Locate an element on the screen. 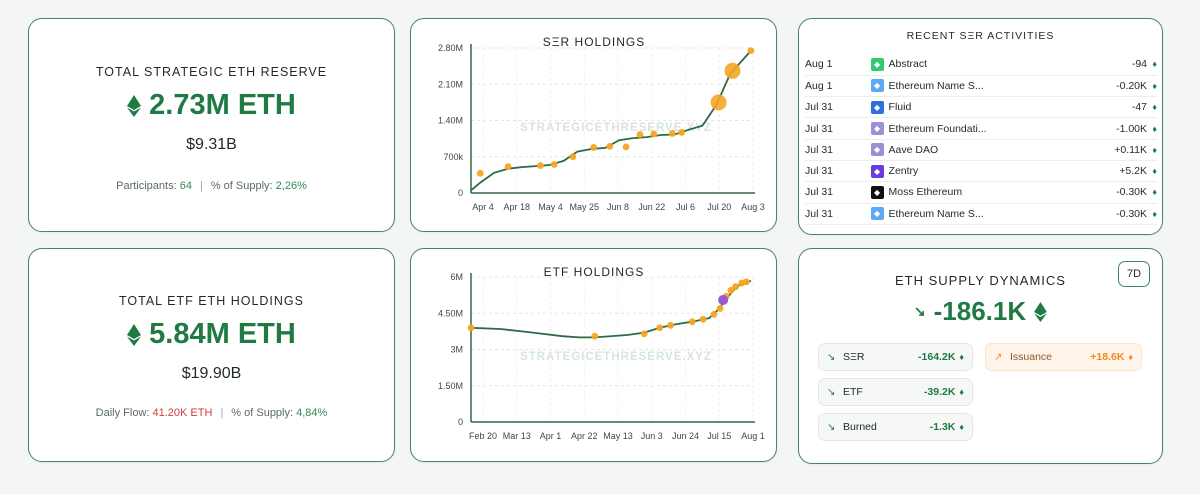 This screenshot has height=494, width=1200. activity-row: Jul 31 ◆ Moss Ethereum -0.30K ♦ is located at coordinates (981, 192).